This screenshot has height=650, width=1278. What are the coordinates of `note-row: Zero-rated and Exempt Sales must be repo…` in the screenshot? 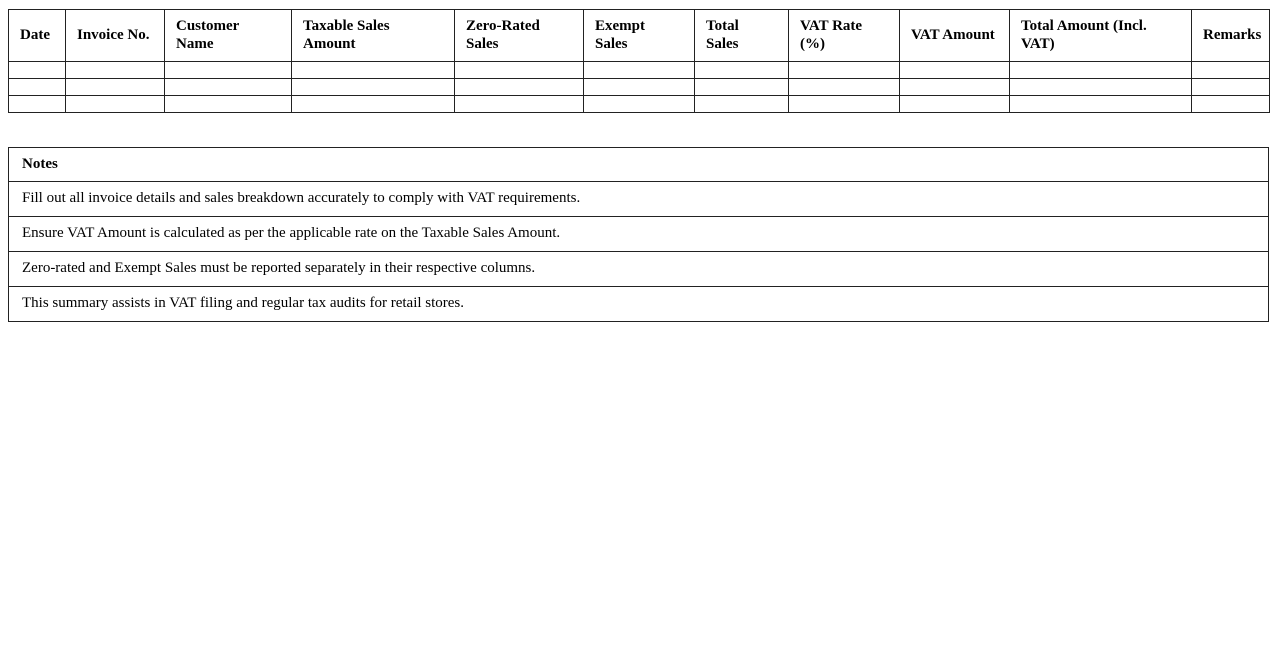 It's located at (638, 269).